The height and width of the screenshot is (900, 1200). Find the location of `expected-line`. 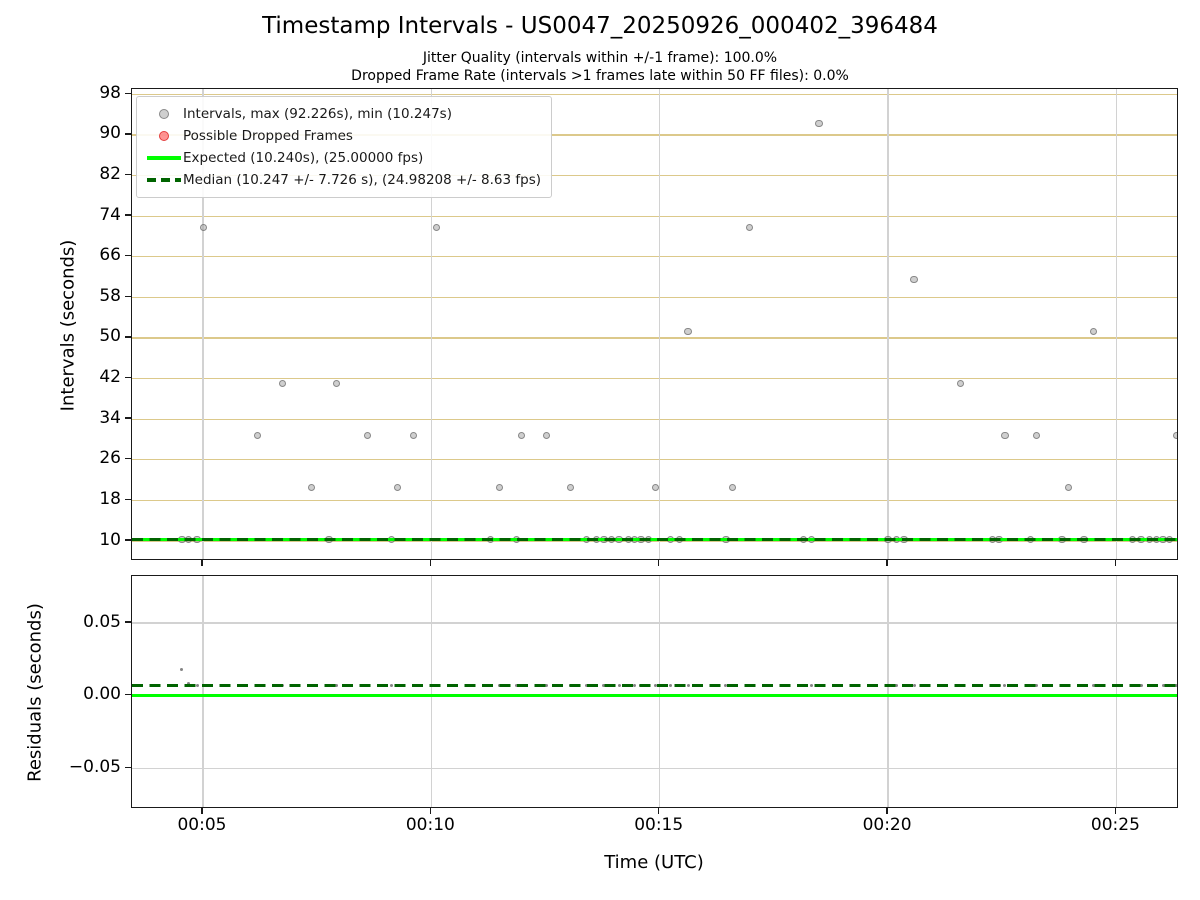

expected-line is located at coordinates (654, 696).